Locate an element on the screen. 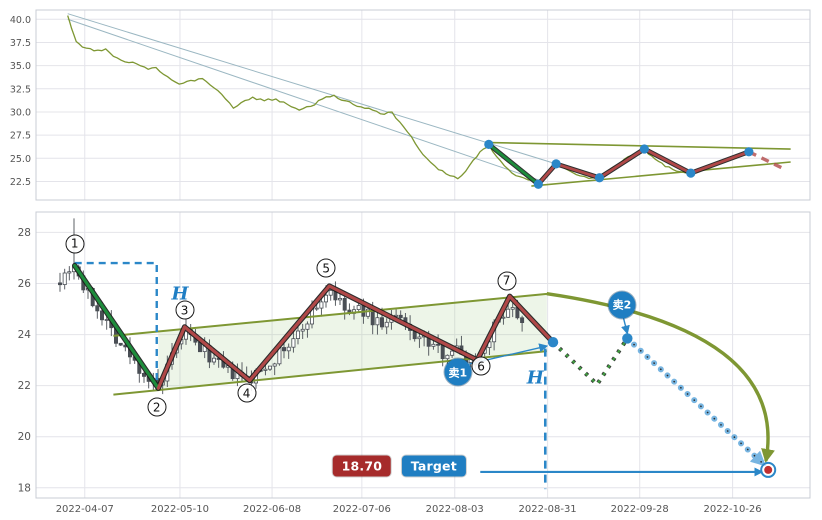 The width and height of the screenshot is (822, 520). target-point-dot is located at coordinates (768, 469).